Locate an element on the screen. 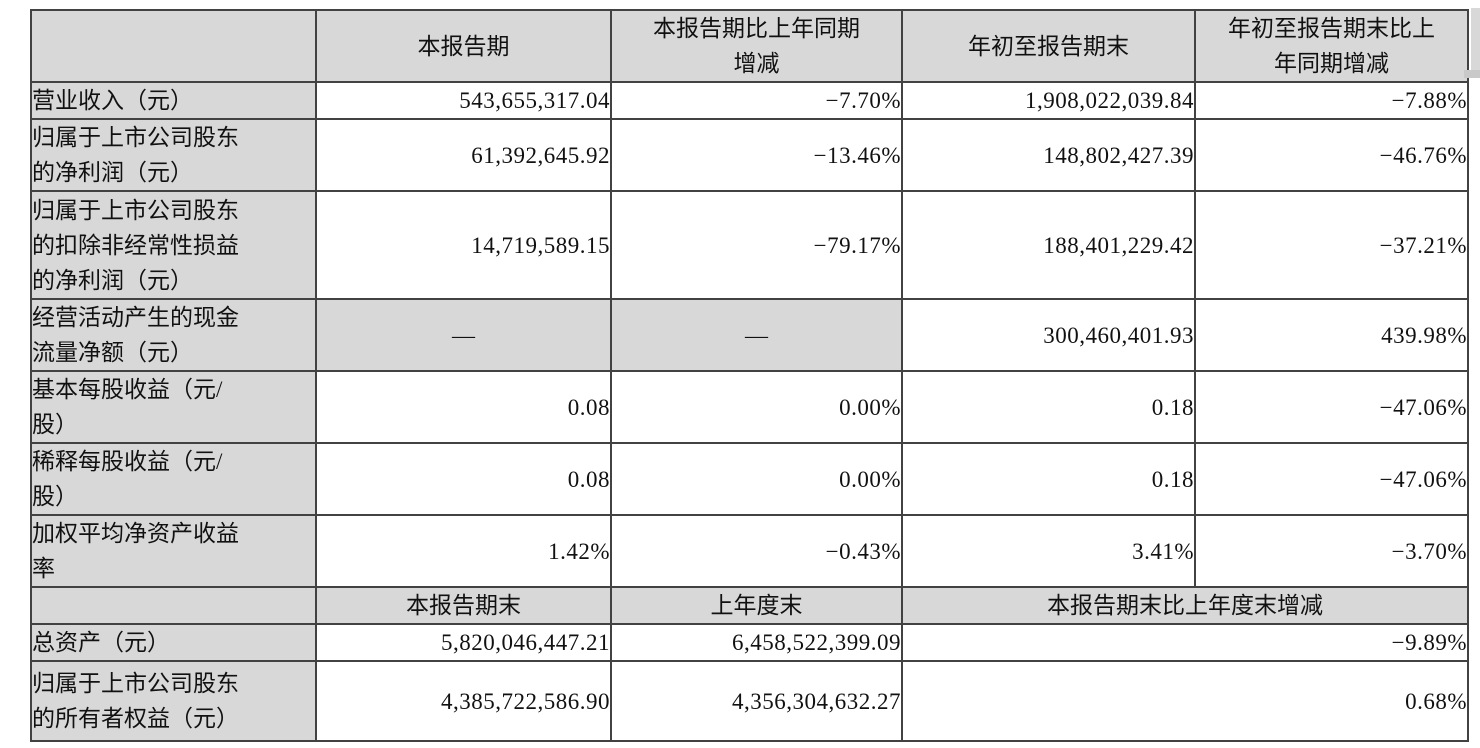  value-net-profit-ytd: 148,802,427.39 is located at coordinates (1048, 155).